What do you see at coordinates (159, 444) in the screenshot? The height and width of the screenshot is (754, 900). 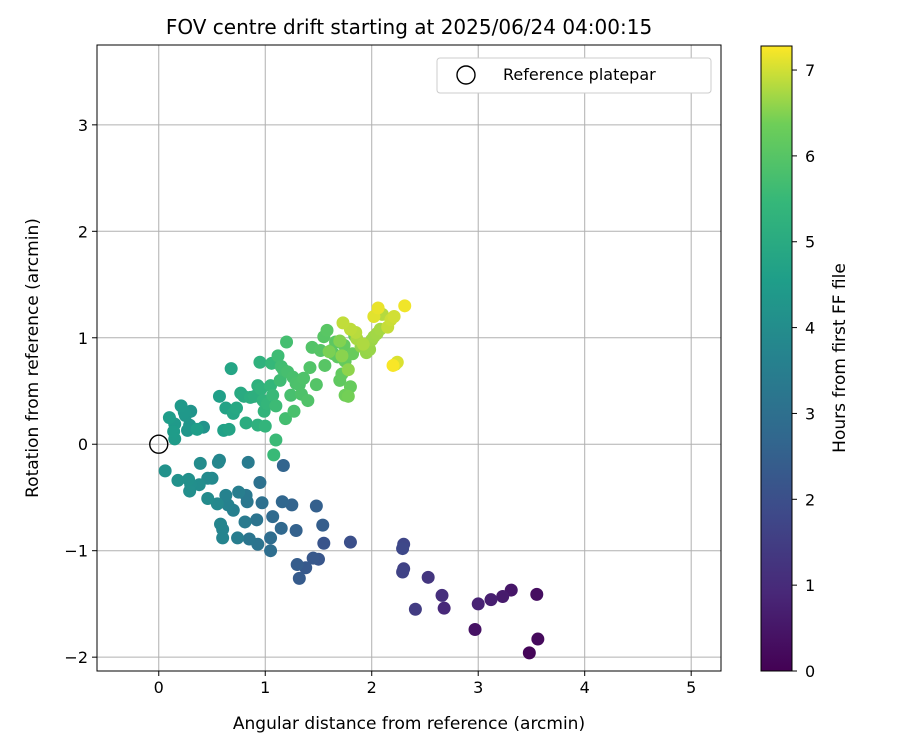 I see `reference-platepar-marker` at bounding box center [159, 444].